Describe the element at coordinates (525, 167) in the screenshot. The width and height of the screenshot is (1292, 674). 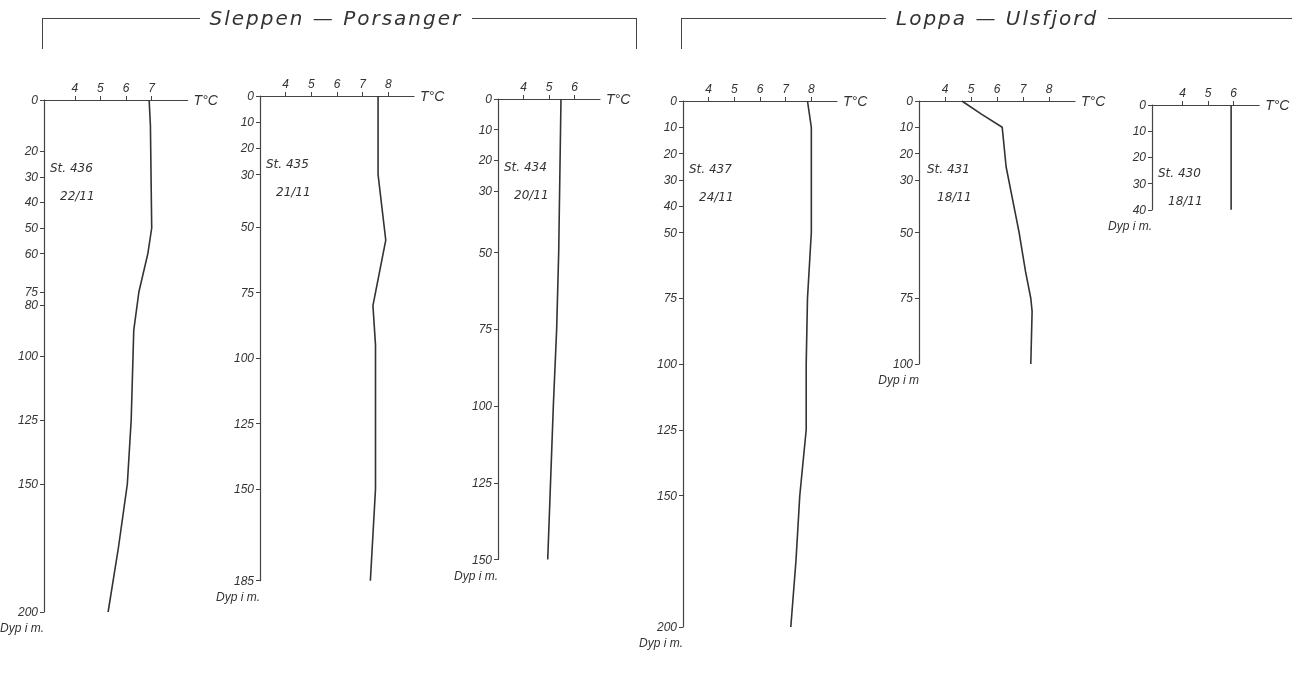
I see `annotation: St. 434` at that location.